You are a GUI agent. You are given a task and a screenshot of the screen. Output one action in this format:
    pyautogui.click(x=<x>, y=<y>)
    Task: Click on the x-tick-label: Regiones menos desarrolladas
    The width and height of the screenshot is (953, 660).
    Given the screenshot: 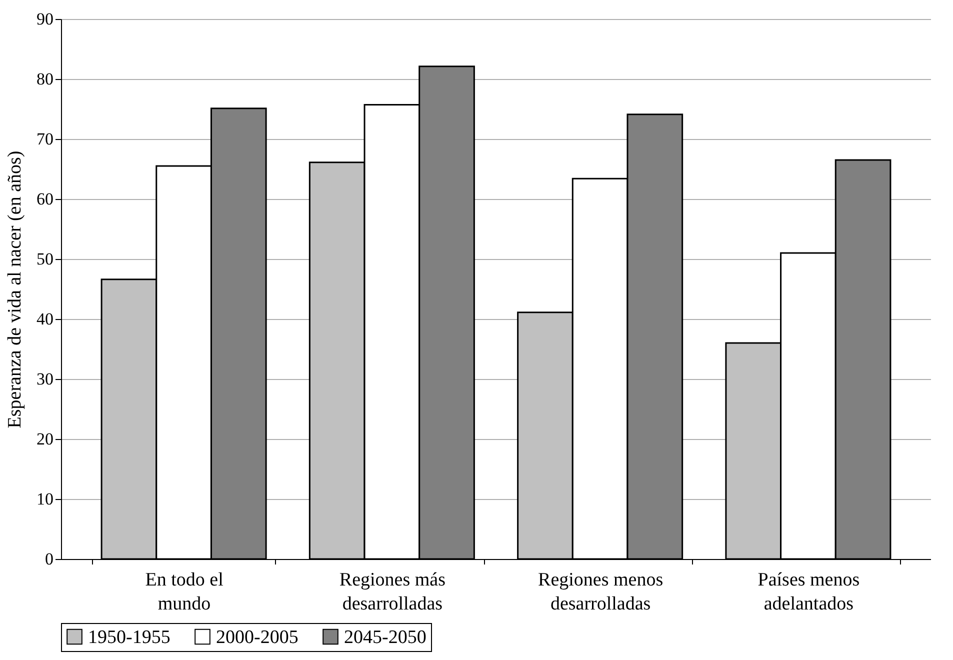 What is the action you would take?
    pyautogui.click(x=601, y=592)
    